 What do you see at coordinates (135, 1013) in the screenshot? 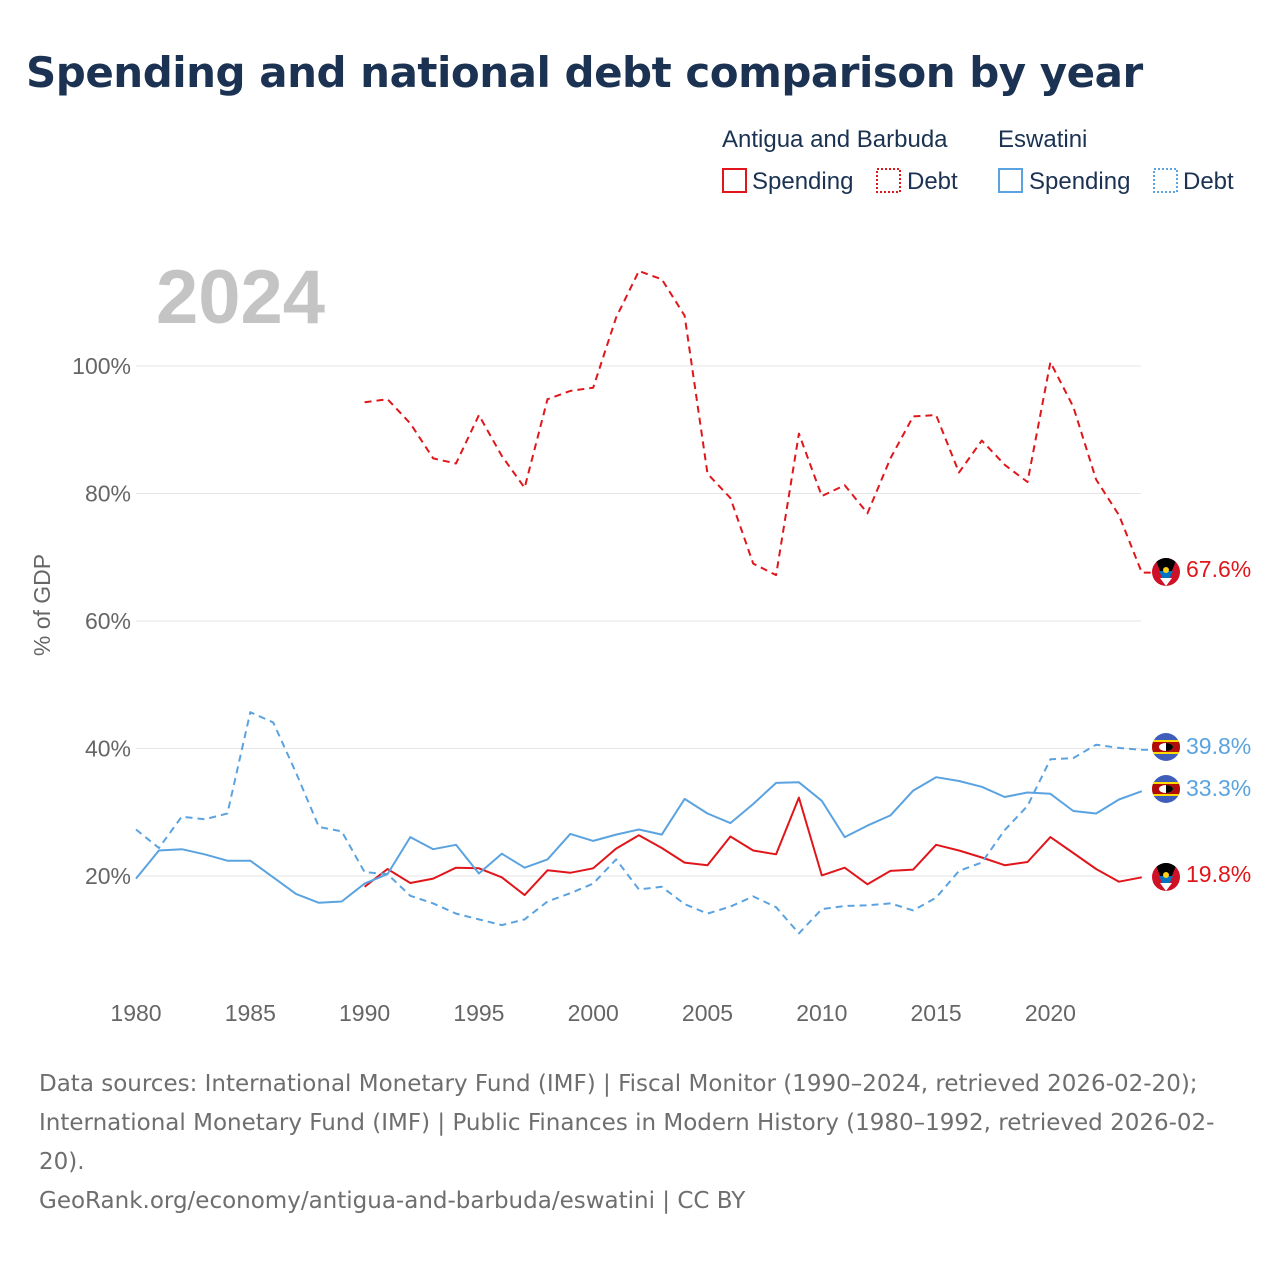
I see `x-tick-label: 1980` at bounding box center [135, 1013].